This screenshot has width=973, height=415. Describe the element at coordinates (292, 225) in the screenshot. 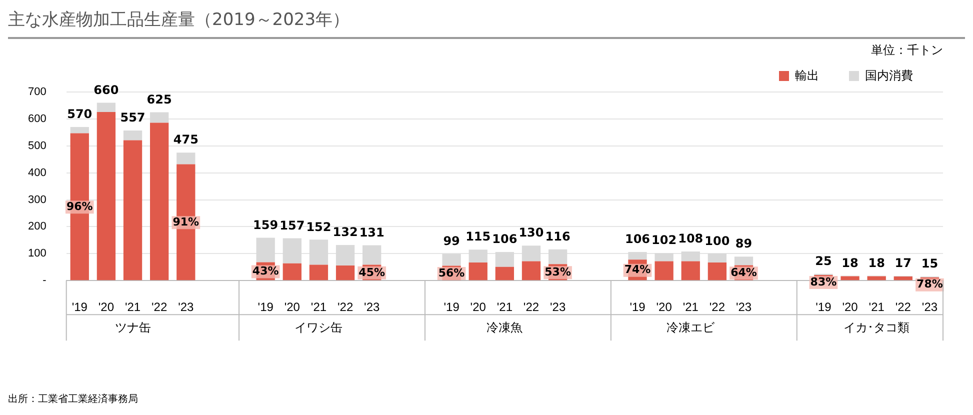

I see `total-label: 157` at that location.